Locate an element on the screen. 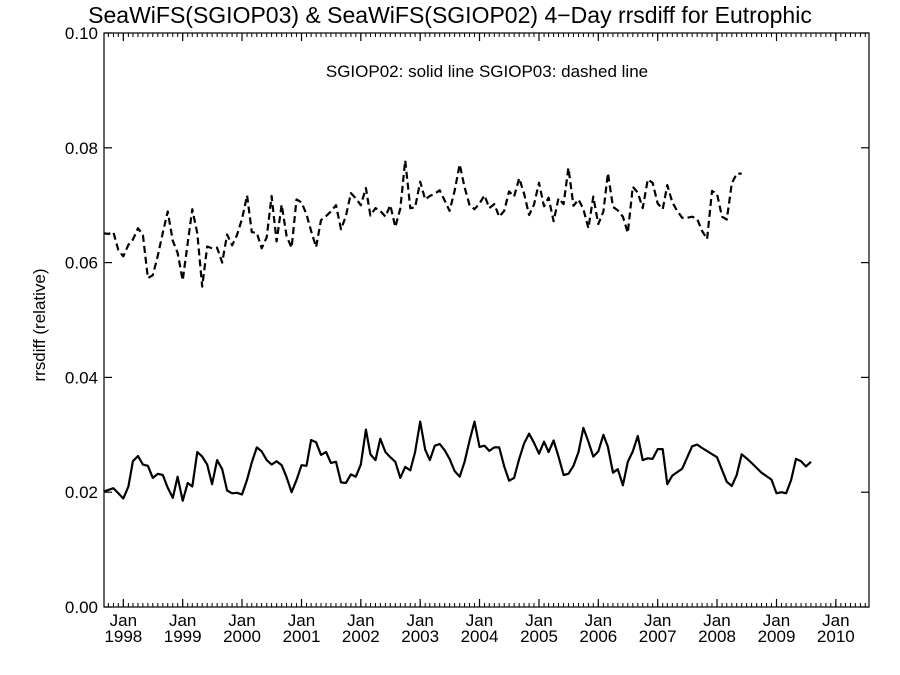 The height and width of the screenshot is (675, 900). chart-legend-note: SGIOP02: solid line SGIOP03: dashed line is located at coordinates (487, 71).